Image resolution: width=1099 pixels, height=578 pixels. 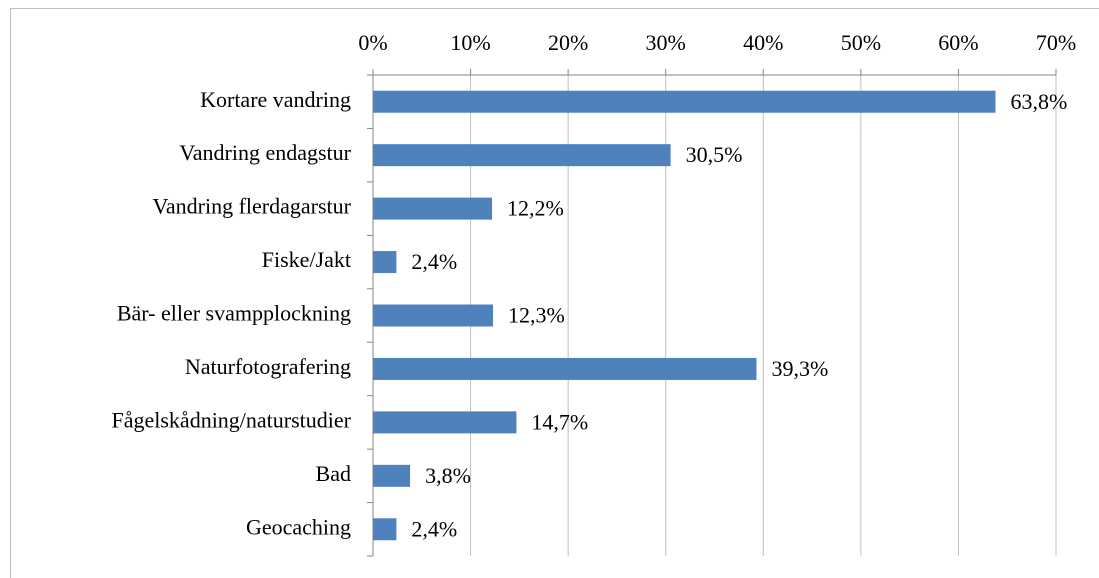 What do you see at coordinates (536, 315) in the screenshot?
I see `data-label: 12,3%` at bounding box center [536, 315].